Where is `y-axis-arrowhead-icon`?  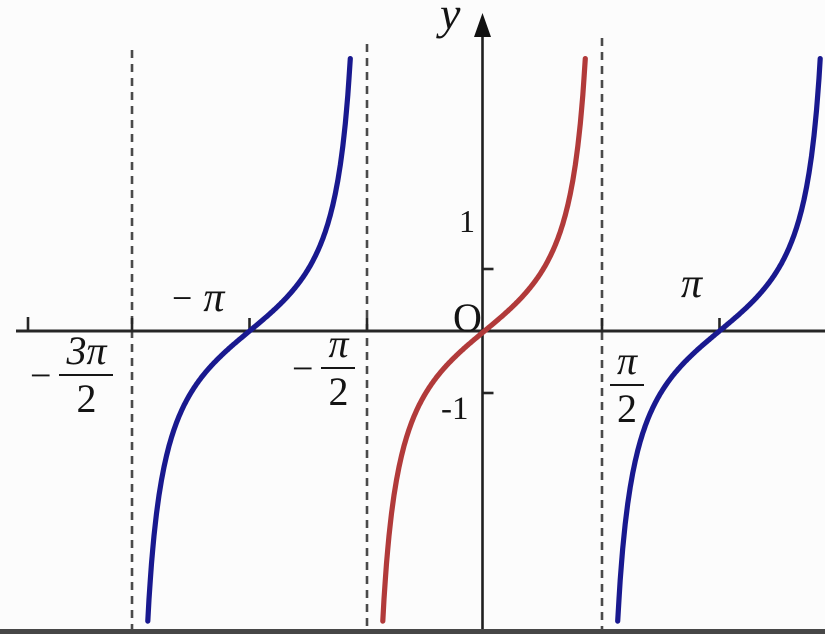 y-axis-arrowhead-icon is located at coordinates (482, 25).